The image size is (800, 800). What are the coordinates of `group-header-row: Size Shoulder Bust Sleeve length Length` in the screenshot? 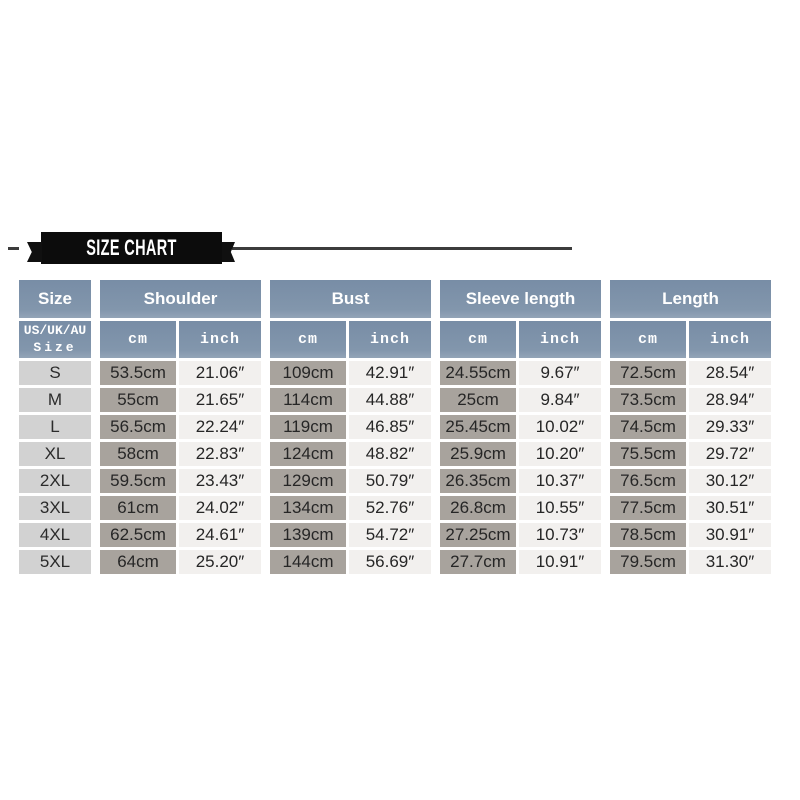 It's located at (395, 299).